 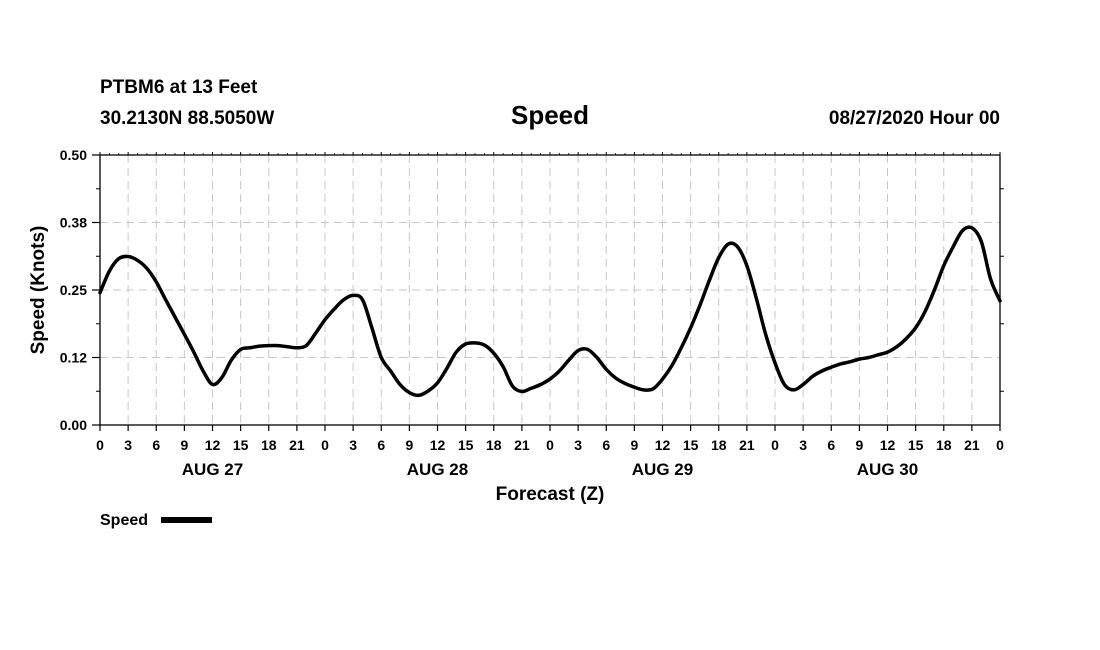 I want to click on day-label: AUG 29, so click(x=662, y=469).